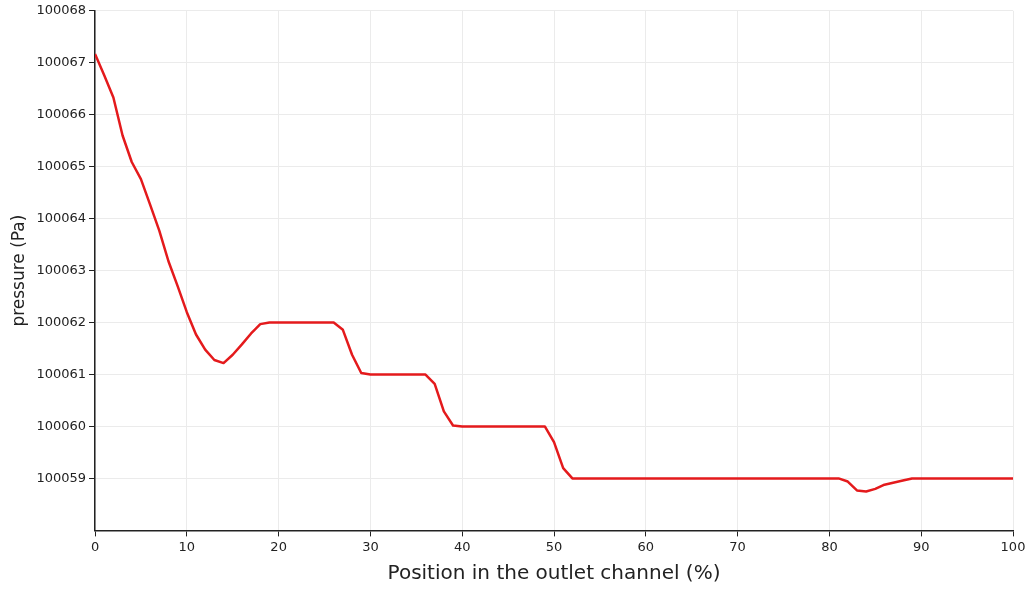 The height and width of the screenshot is (590, 1033). I want to click on y-tick-label: 100059, so click(61, 477).